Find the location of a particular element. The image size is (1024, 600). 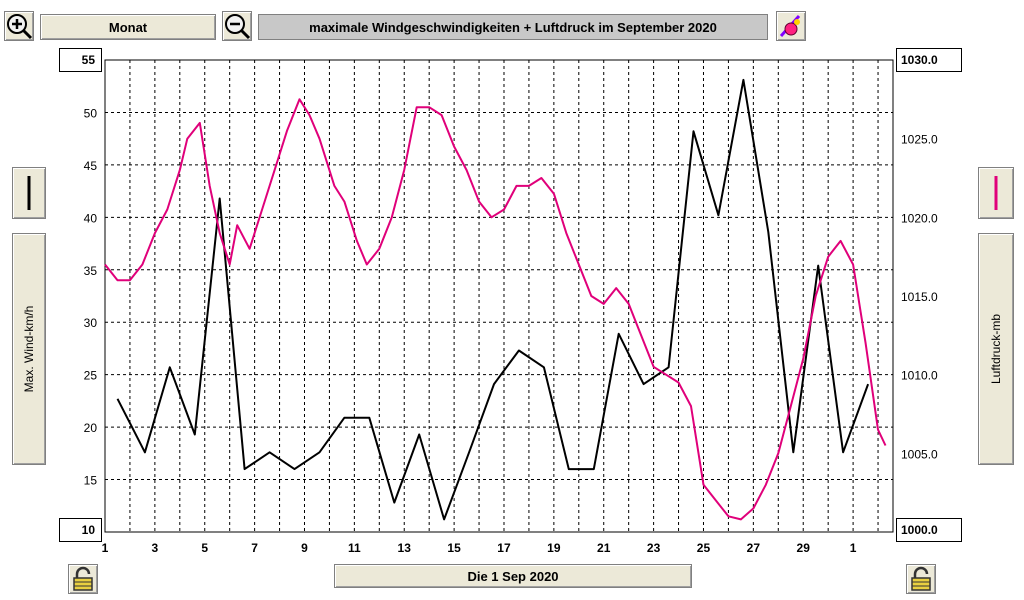

y-tick-label: 15 is located at coordinates (91, 481).